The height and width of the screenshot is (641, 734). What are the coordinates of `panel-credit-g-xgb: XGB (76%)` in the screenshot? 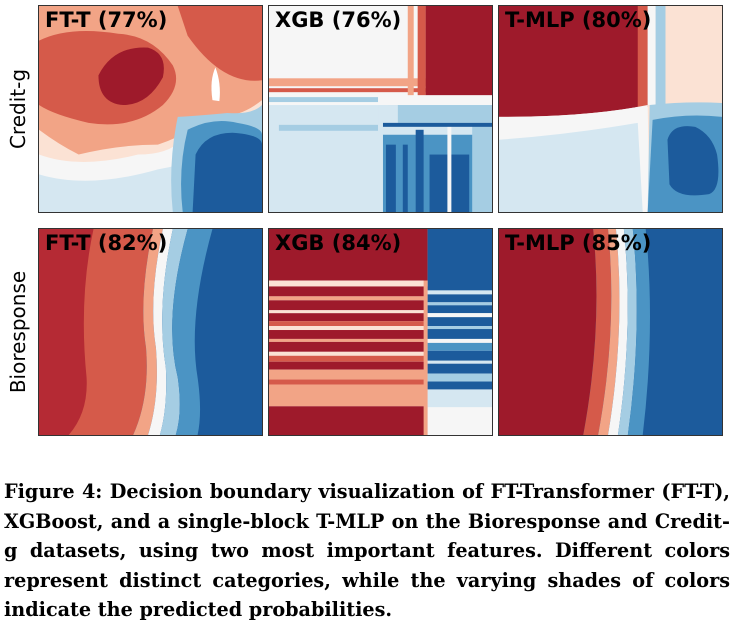 It's located at (380, 109).